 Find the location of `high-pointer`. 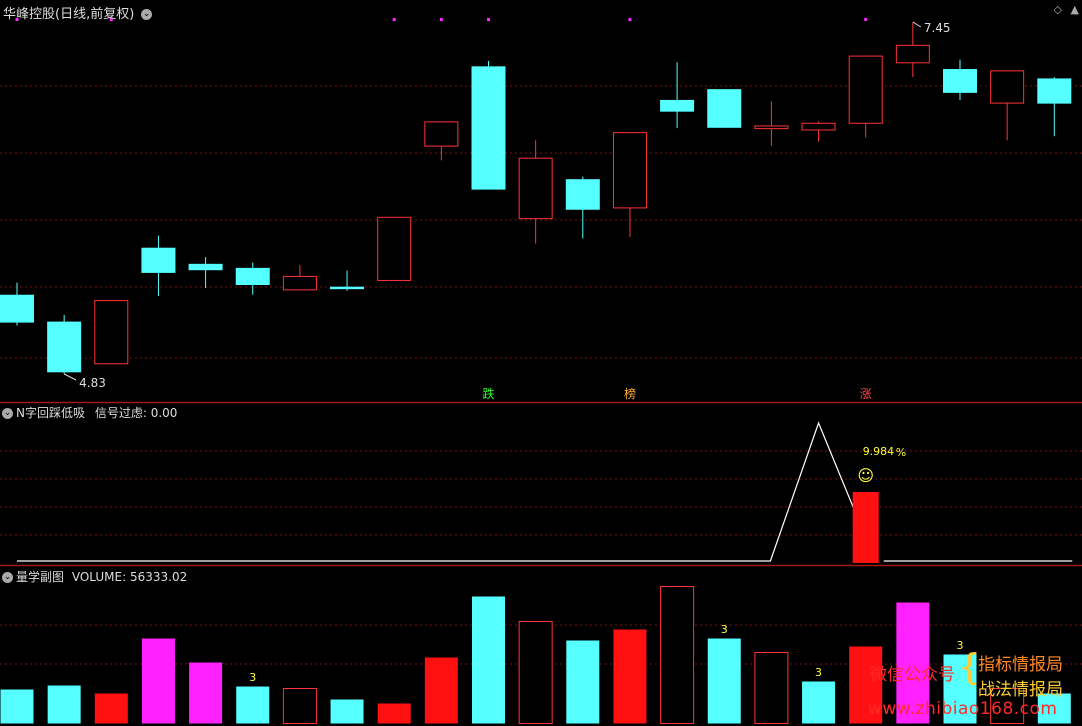

high-pointer is located at coordinates (917, 24).